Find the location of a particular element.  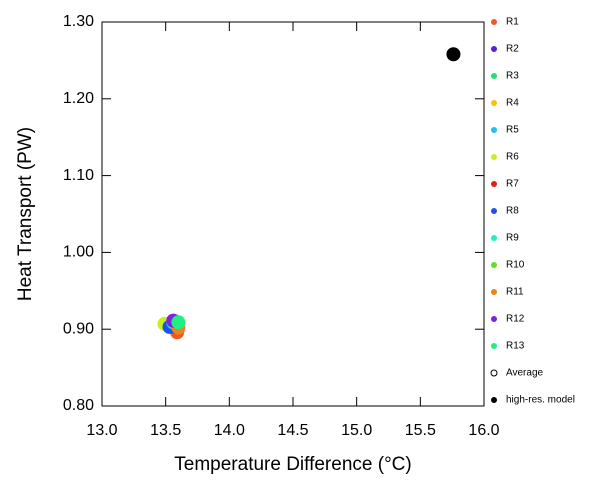

y-tick-label: 1.20 is located at coordinates (78, 98).